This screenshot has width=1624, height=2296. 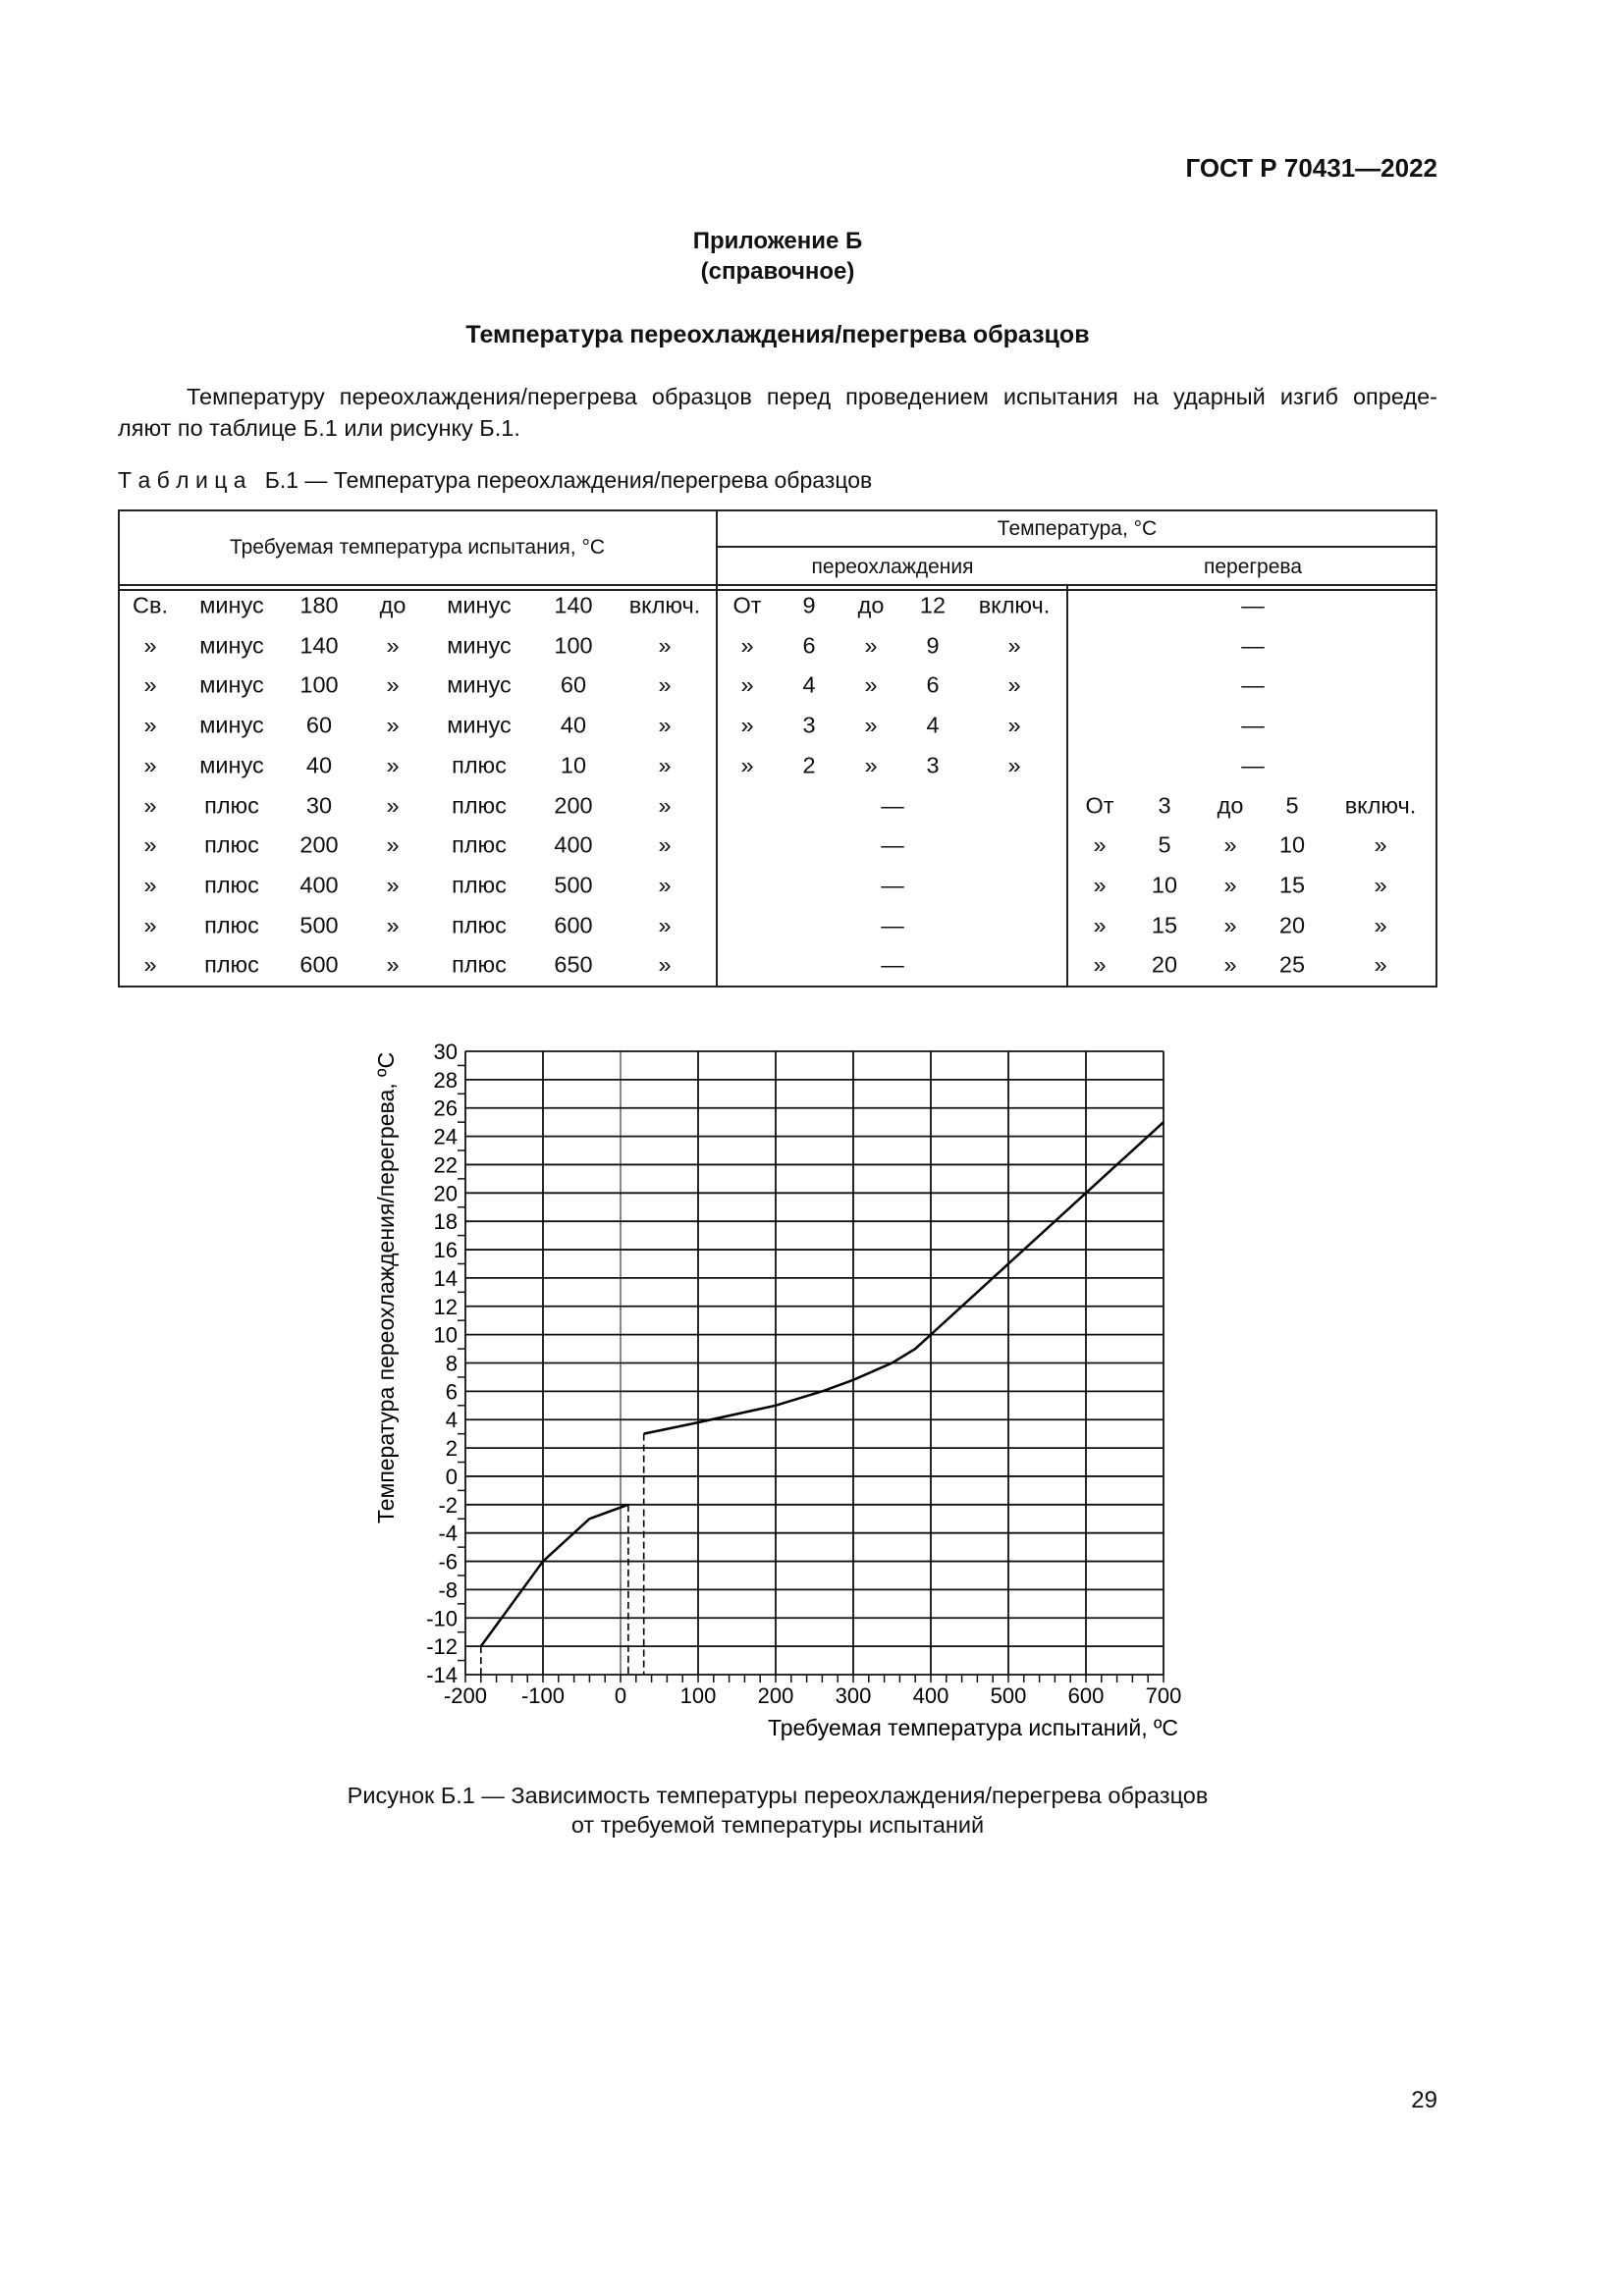 What do you see at coordinates (446, 1221) in the screenshot?
I see `y-tick-label: 18` at bounding box center [446, 1221].